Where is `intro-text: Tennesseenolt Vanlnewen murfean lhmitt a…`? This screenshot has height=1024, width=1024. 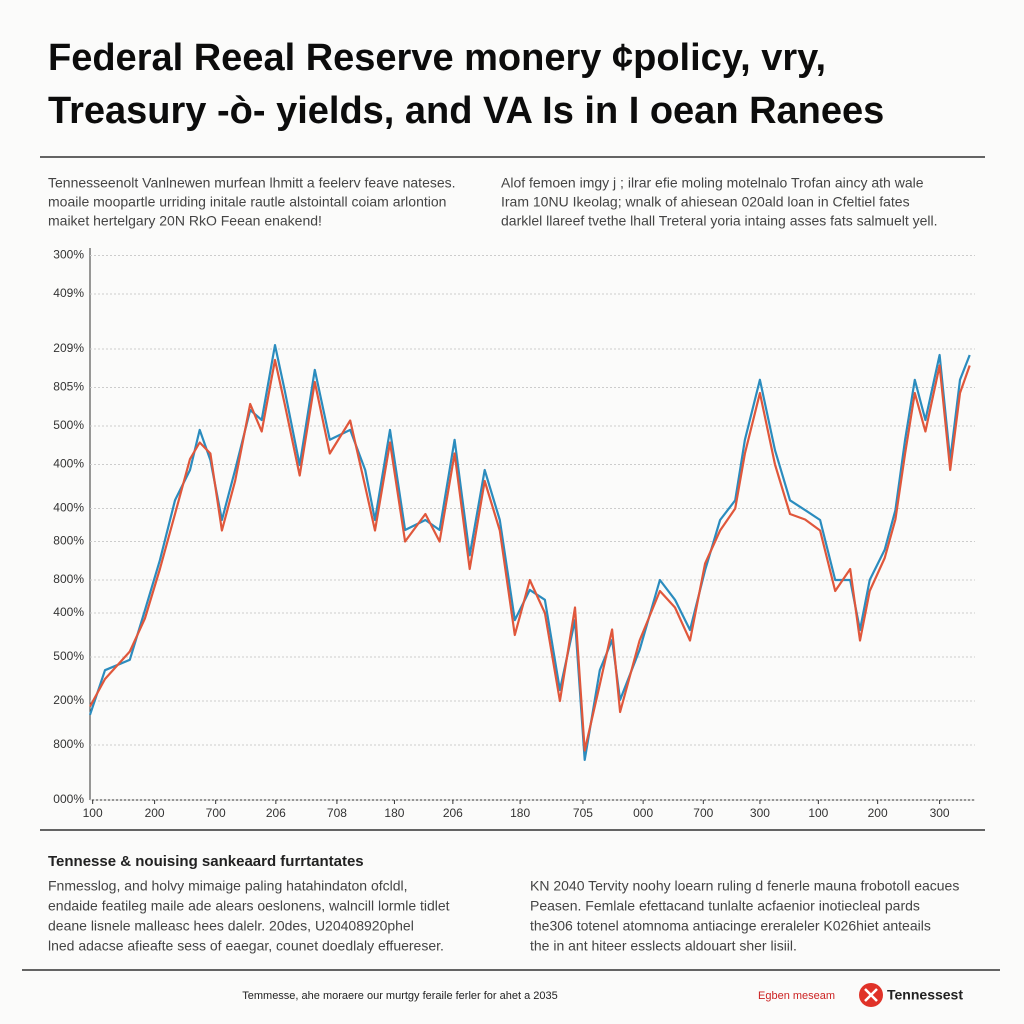
intro-text: Tennesseenolt Vanlnewen murfean lhmitt a… is located at coordinates (252, 183).